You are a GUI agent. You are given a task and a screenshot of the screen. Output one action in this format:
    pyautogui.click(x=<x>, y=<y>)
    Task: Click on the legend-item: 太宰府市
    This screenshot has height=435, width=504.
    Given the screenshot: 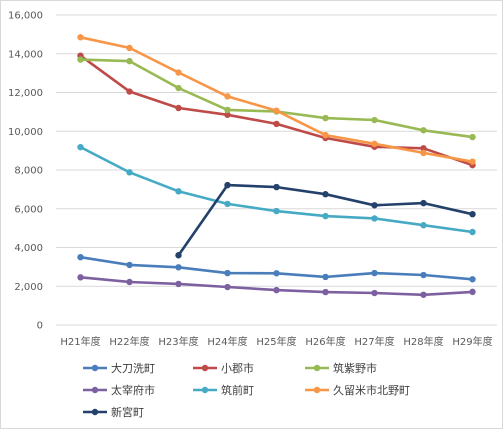 What is the action you would take?
    pyautogui.click(x=119, y=390)
    